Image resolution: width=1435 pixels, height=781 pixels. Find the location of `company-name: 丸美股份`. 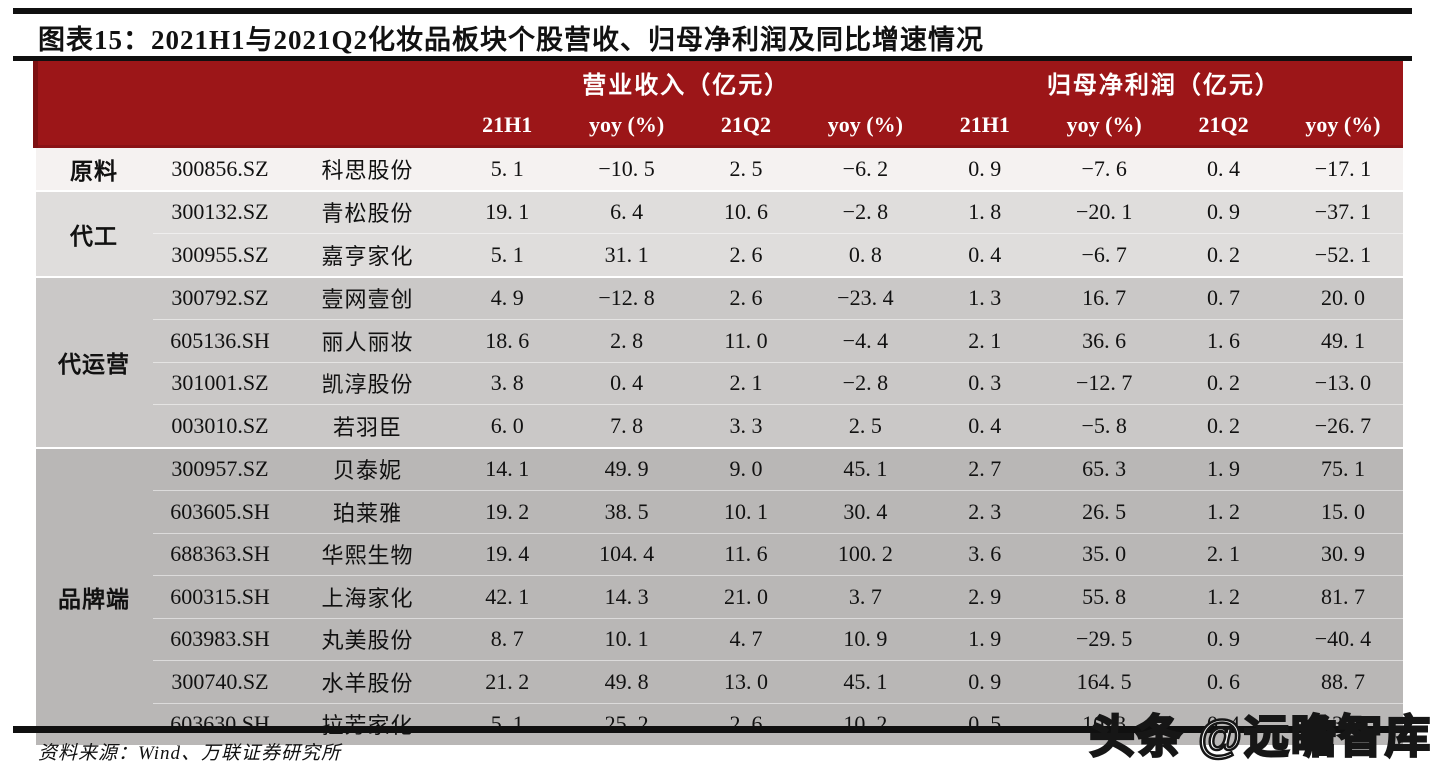

company-name: 丸美股份 is located at coordinates (367, 639).